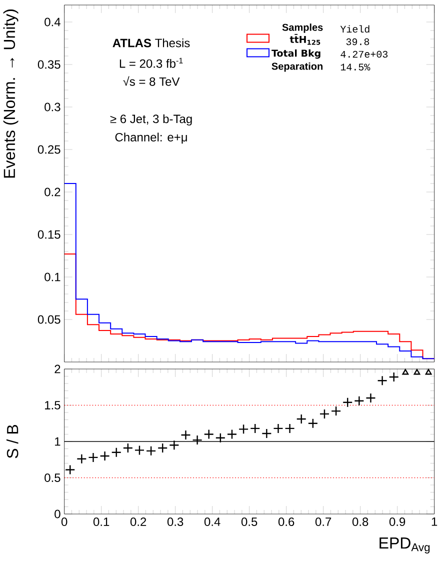 The image size is (441, 564). What do you see at coordinates (101, 522) in the screenshot?
I see `x-tick-label: 0.1` at bounding box center [101, 522].